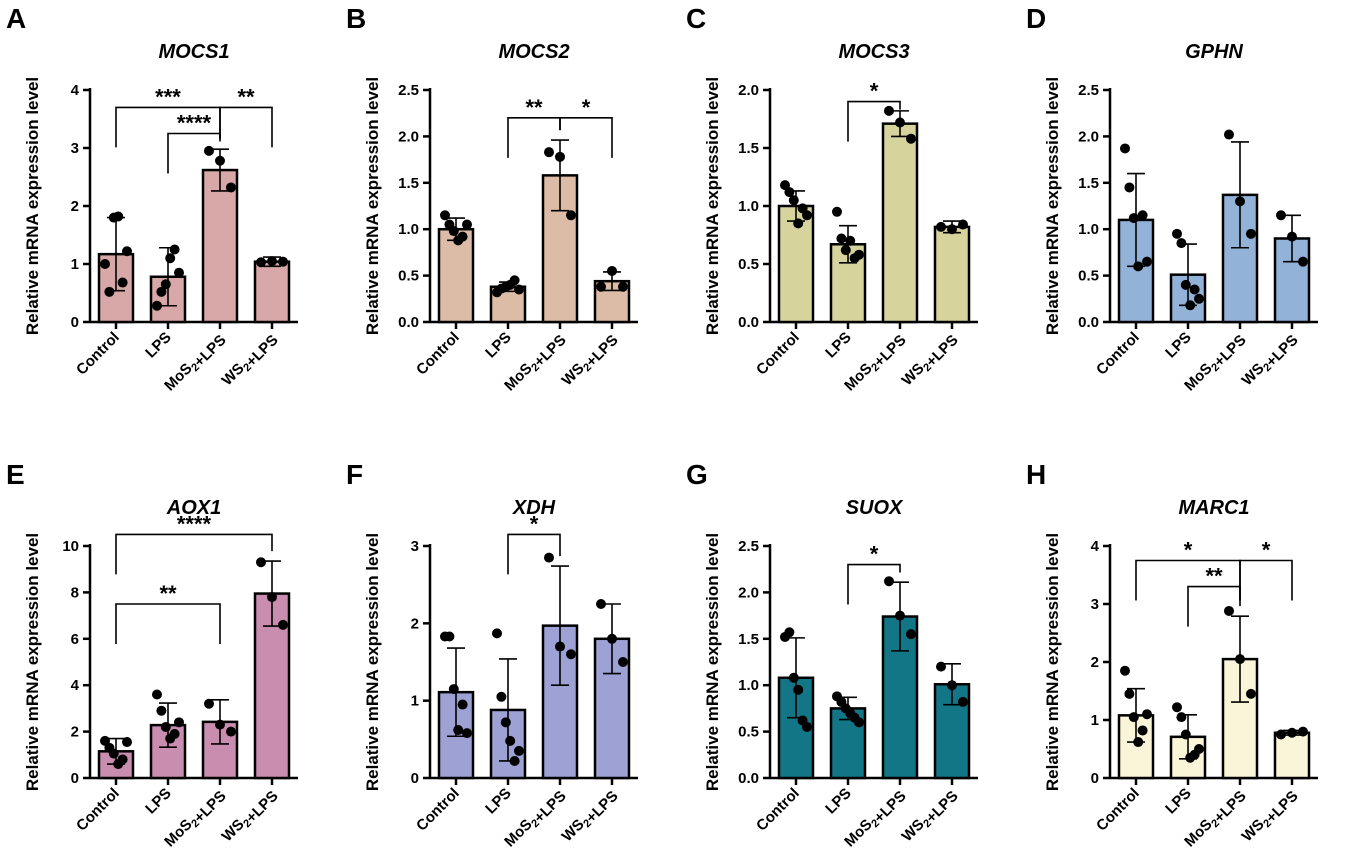 The image size is (1367, 868). I want to click on panel-letter: A, so click(16, 18).